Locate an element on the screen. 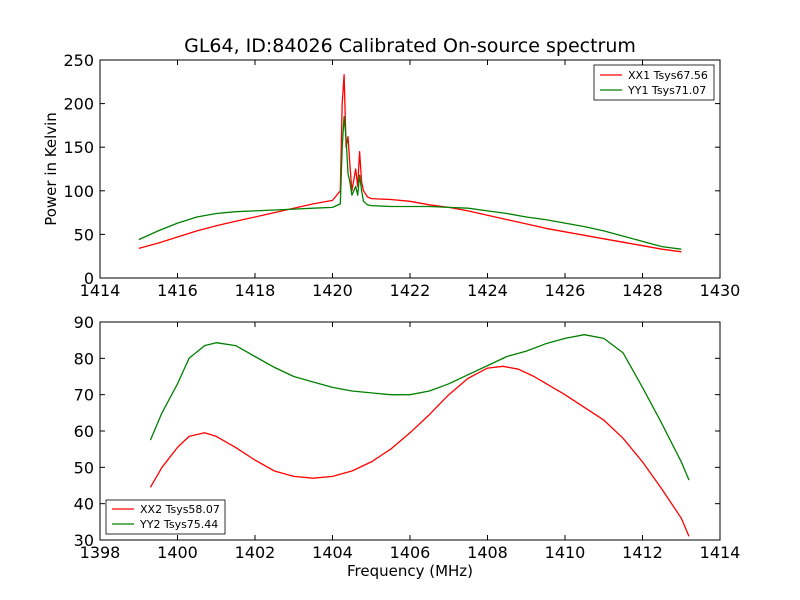 This screenshot has width=800, height=600. top-x-tick-label: 1418 is located at coordinates (255, 290).